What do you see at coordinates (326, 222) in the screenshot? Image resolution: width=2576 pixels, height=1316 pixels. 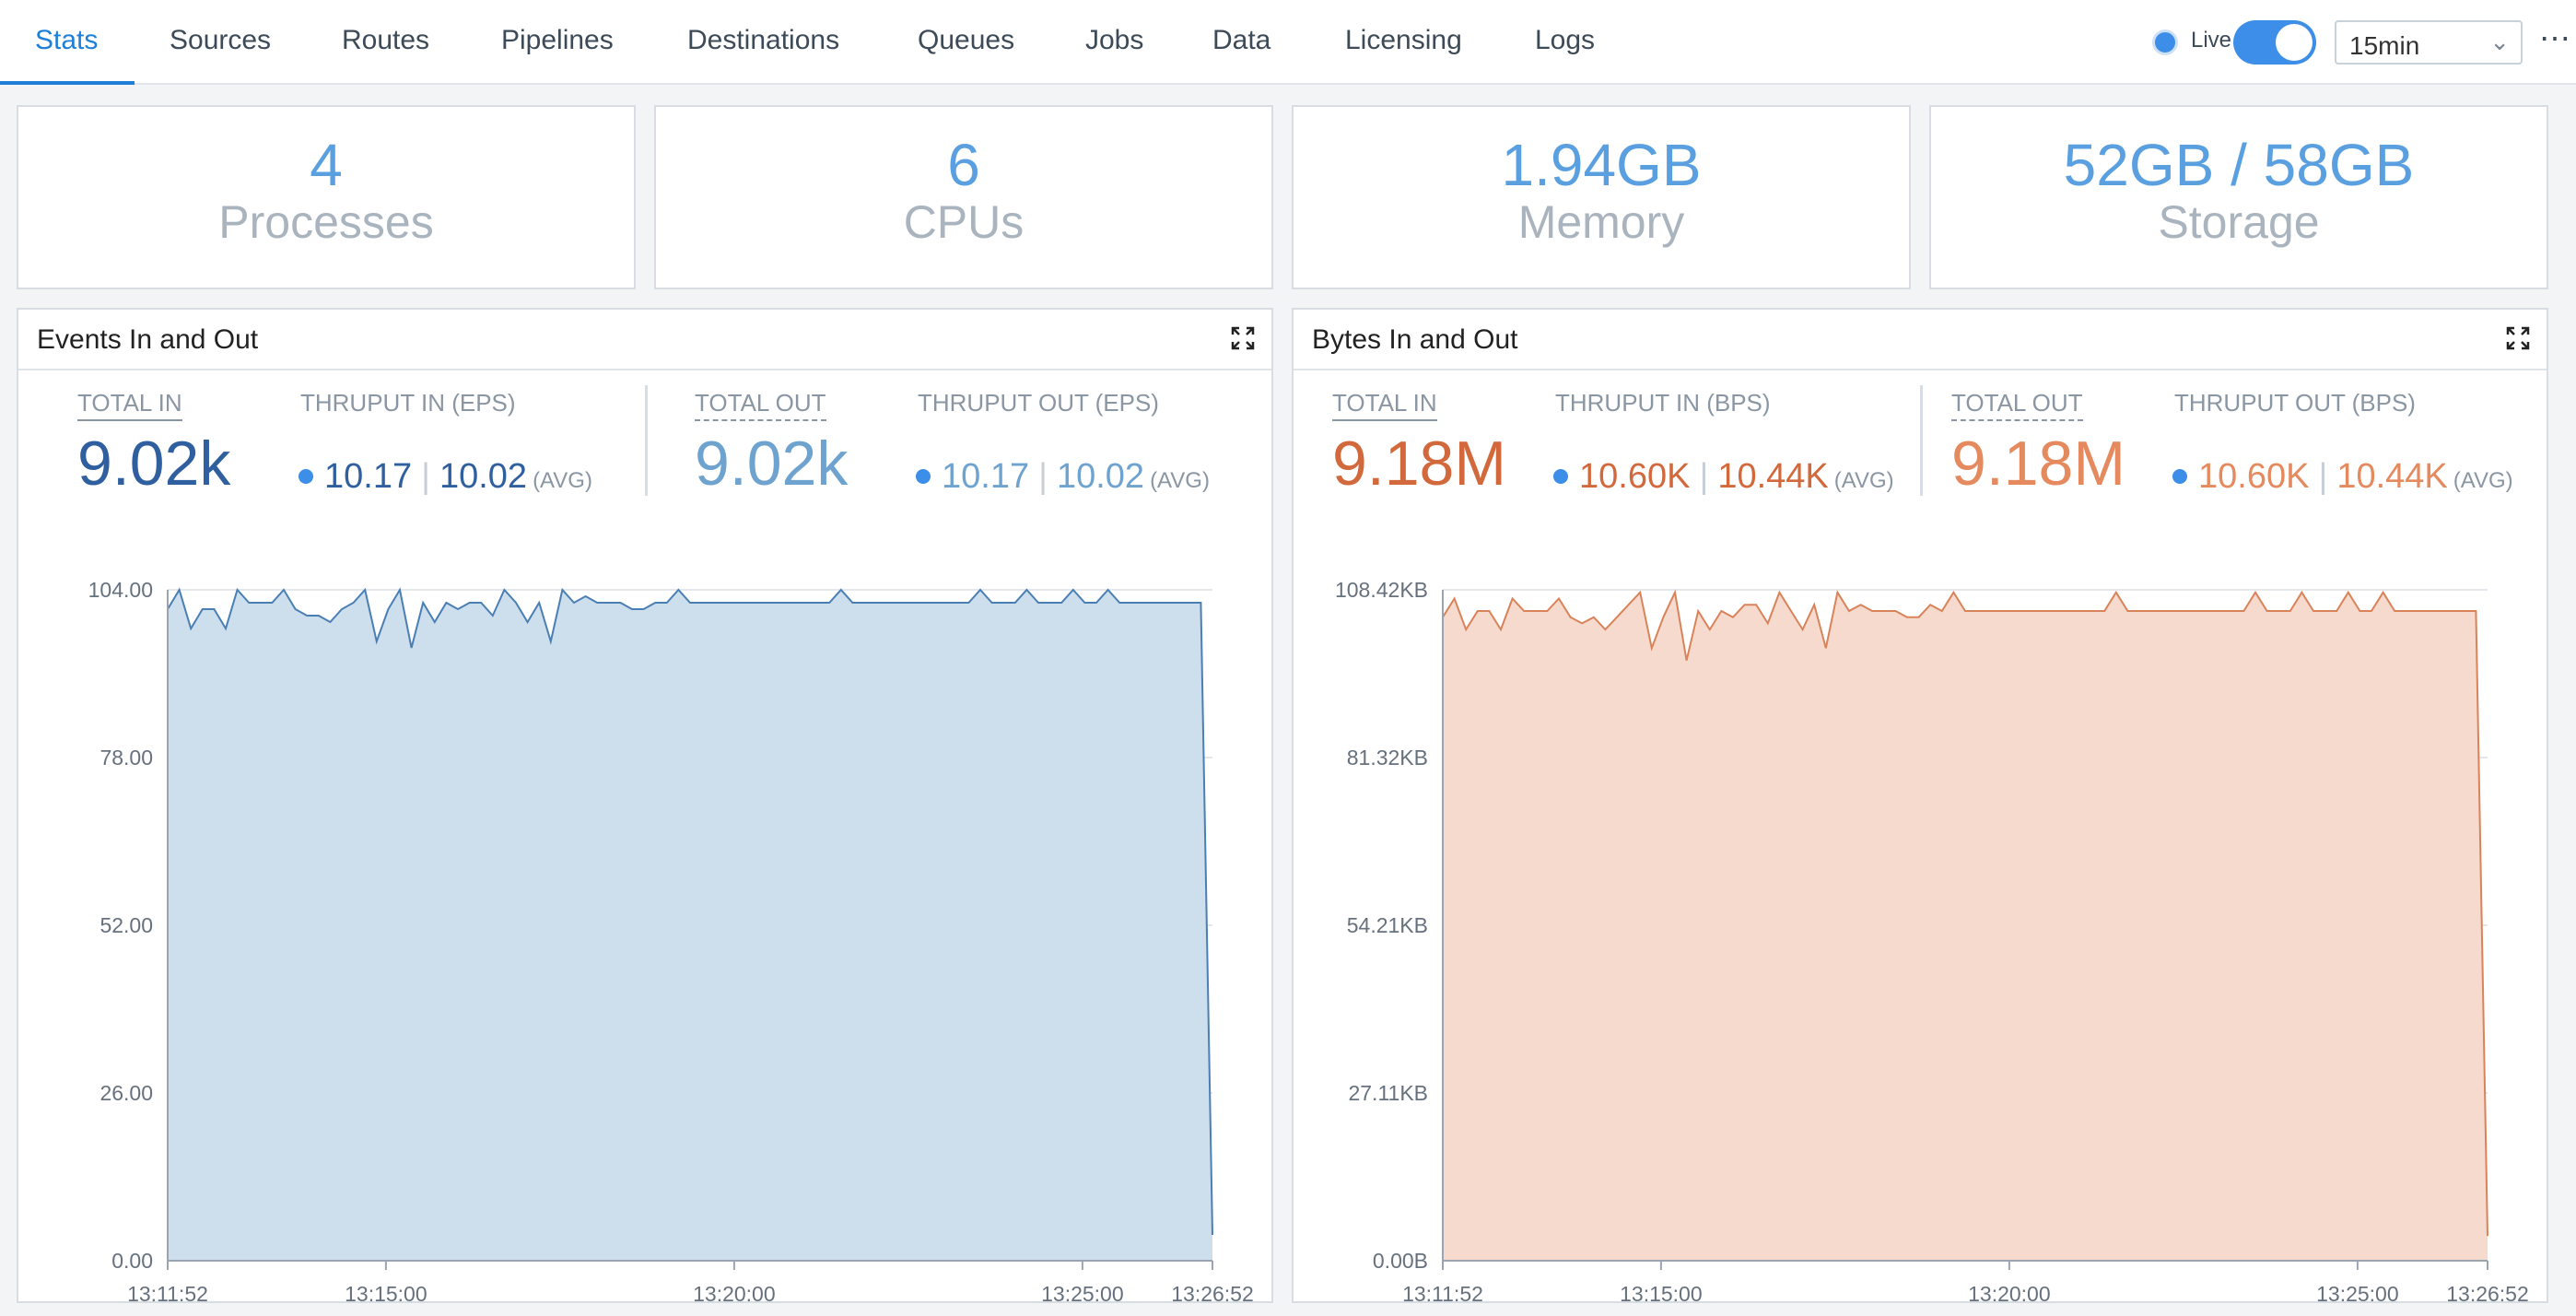 I see `stat-label: Processes` at bounding box center [326, 222].